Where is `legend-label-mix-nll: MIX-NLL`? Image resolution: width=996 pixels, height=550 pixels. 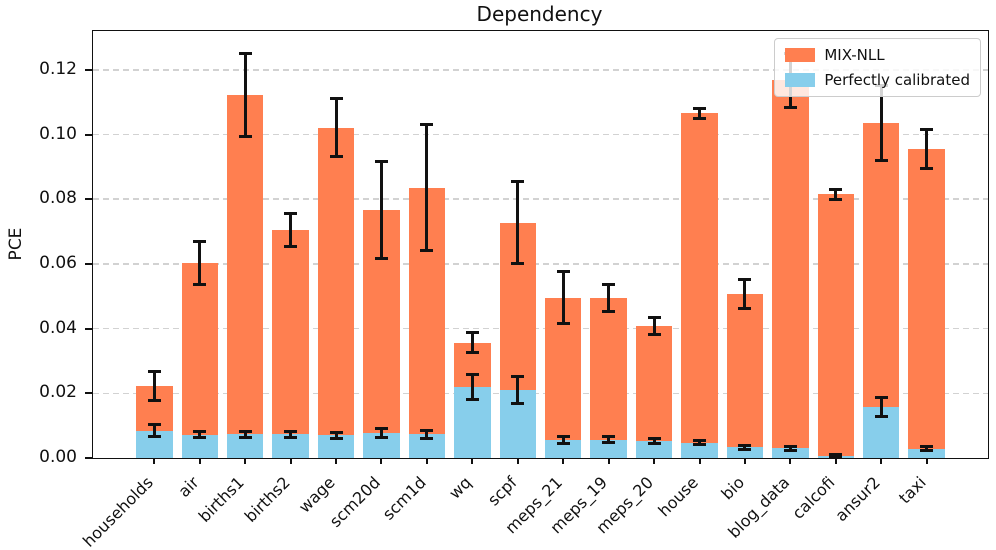
legend-label-mix-nll: MIX-NLL is located at coordinates (854, 55).